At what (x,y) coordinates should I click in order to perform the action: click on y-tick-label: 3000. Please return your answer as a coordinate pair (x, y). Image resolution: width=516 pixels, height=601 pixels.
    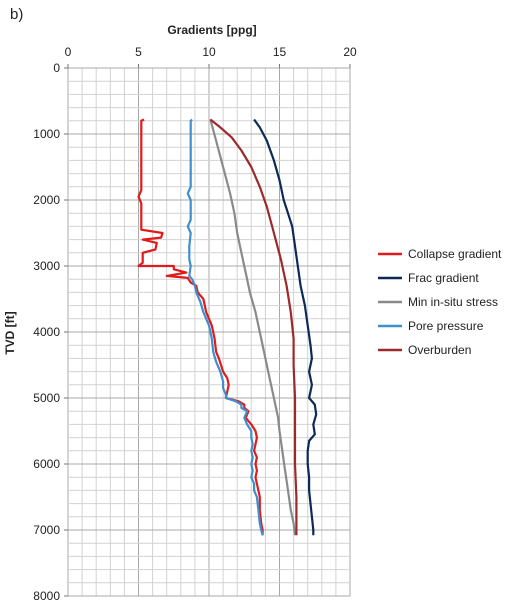
    Looking at the image, I should click on (46, 266).